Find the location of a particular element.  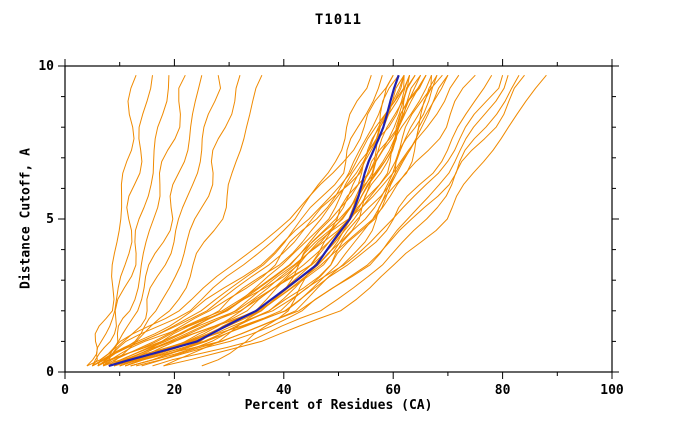

x-axis-label: Percent of Residues (CA) is located at coordinates (338, 405).